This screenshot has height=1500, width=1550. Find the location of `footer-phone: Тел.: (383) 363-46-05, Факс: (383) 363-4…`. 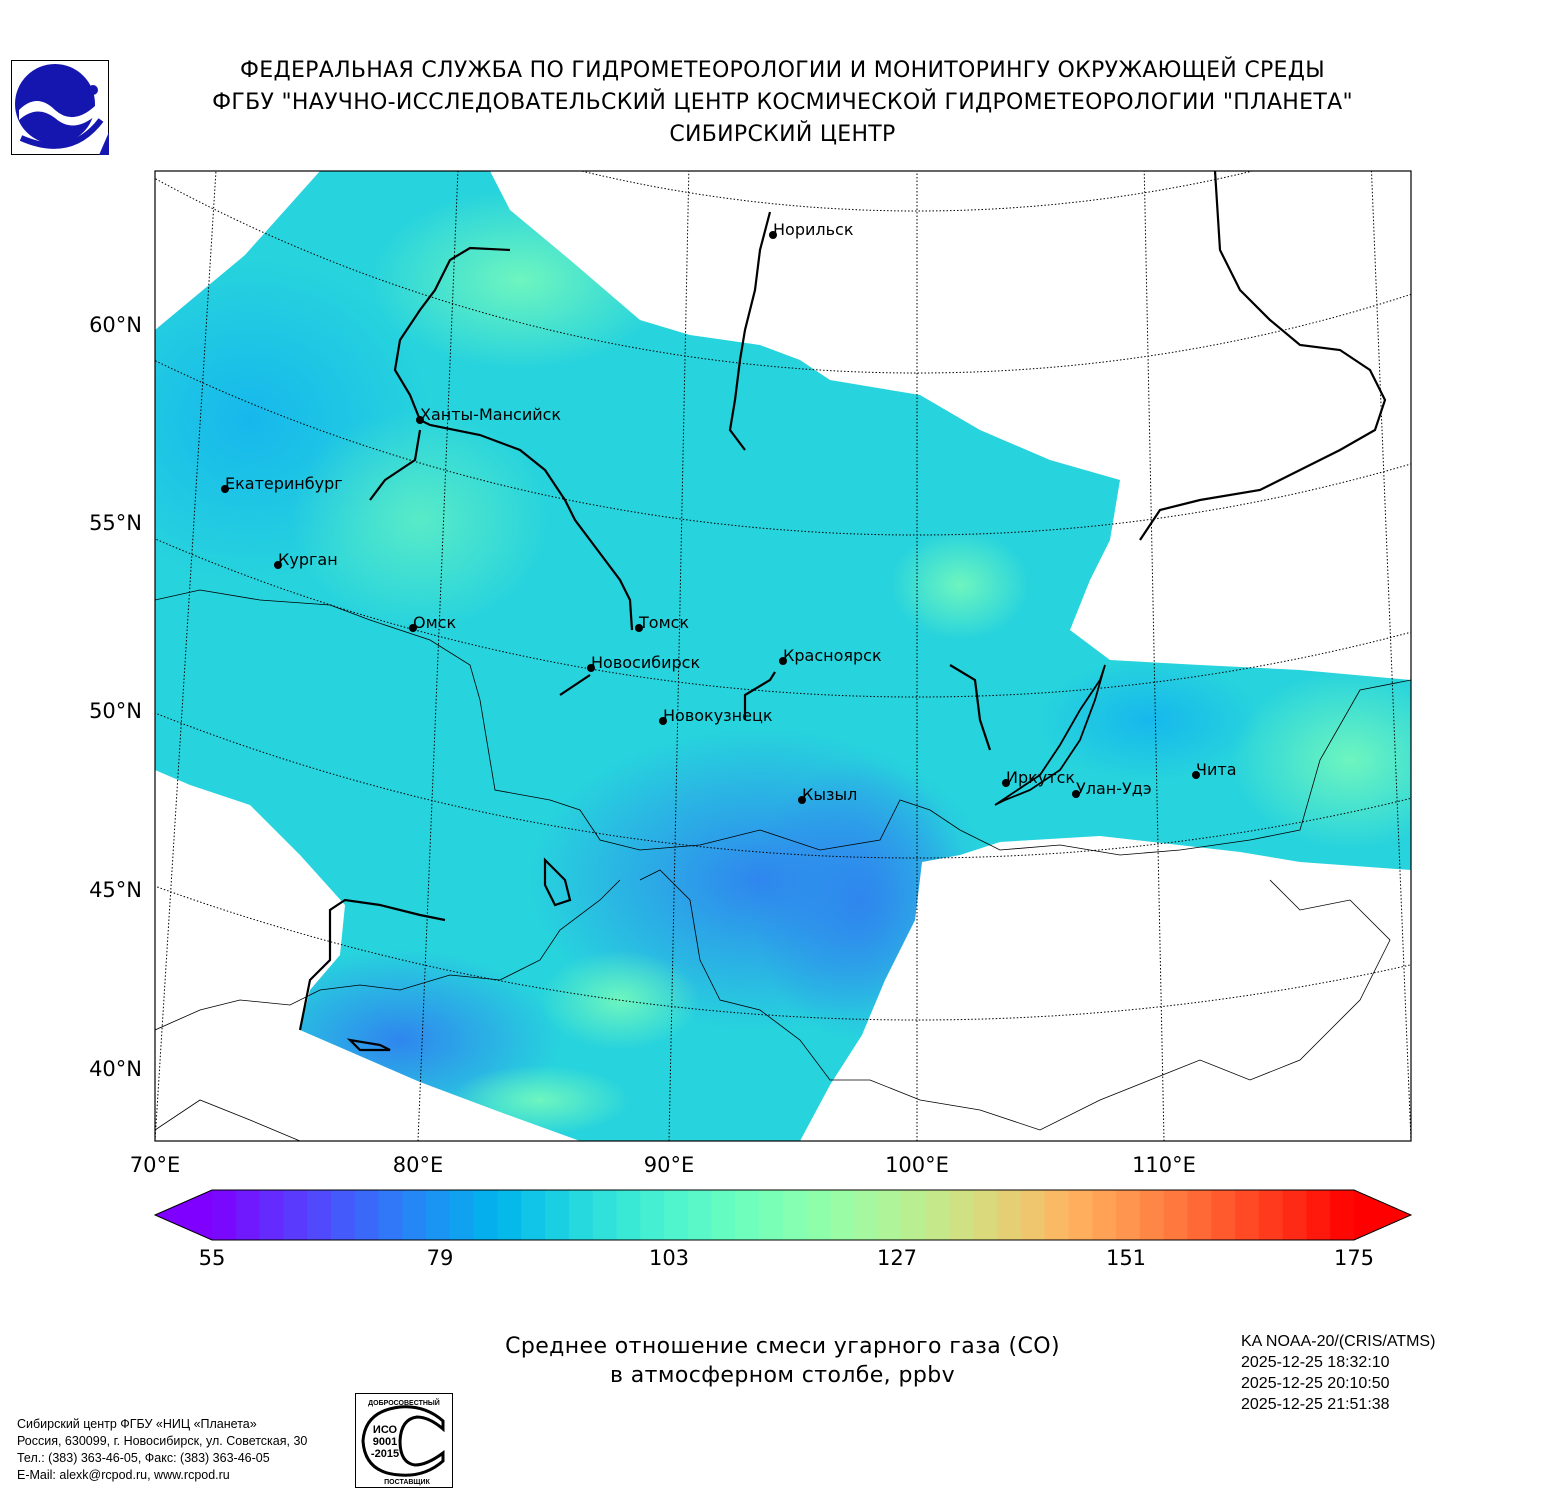

footer-phone: Тел.: (383) 363-46-05, Факс: (383) 363-4… is located at coordinates (143, 1458).